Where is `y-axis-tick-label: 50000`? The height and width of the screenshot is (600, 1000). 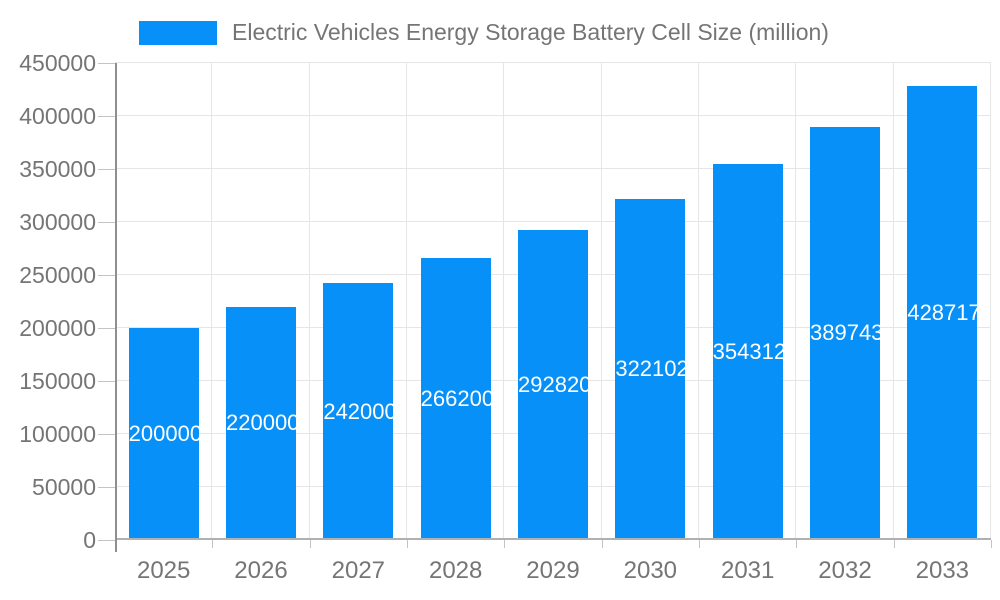 y-axis-tick-label: 50000 is located at coordinates (64, 487).